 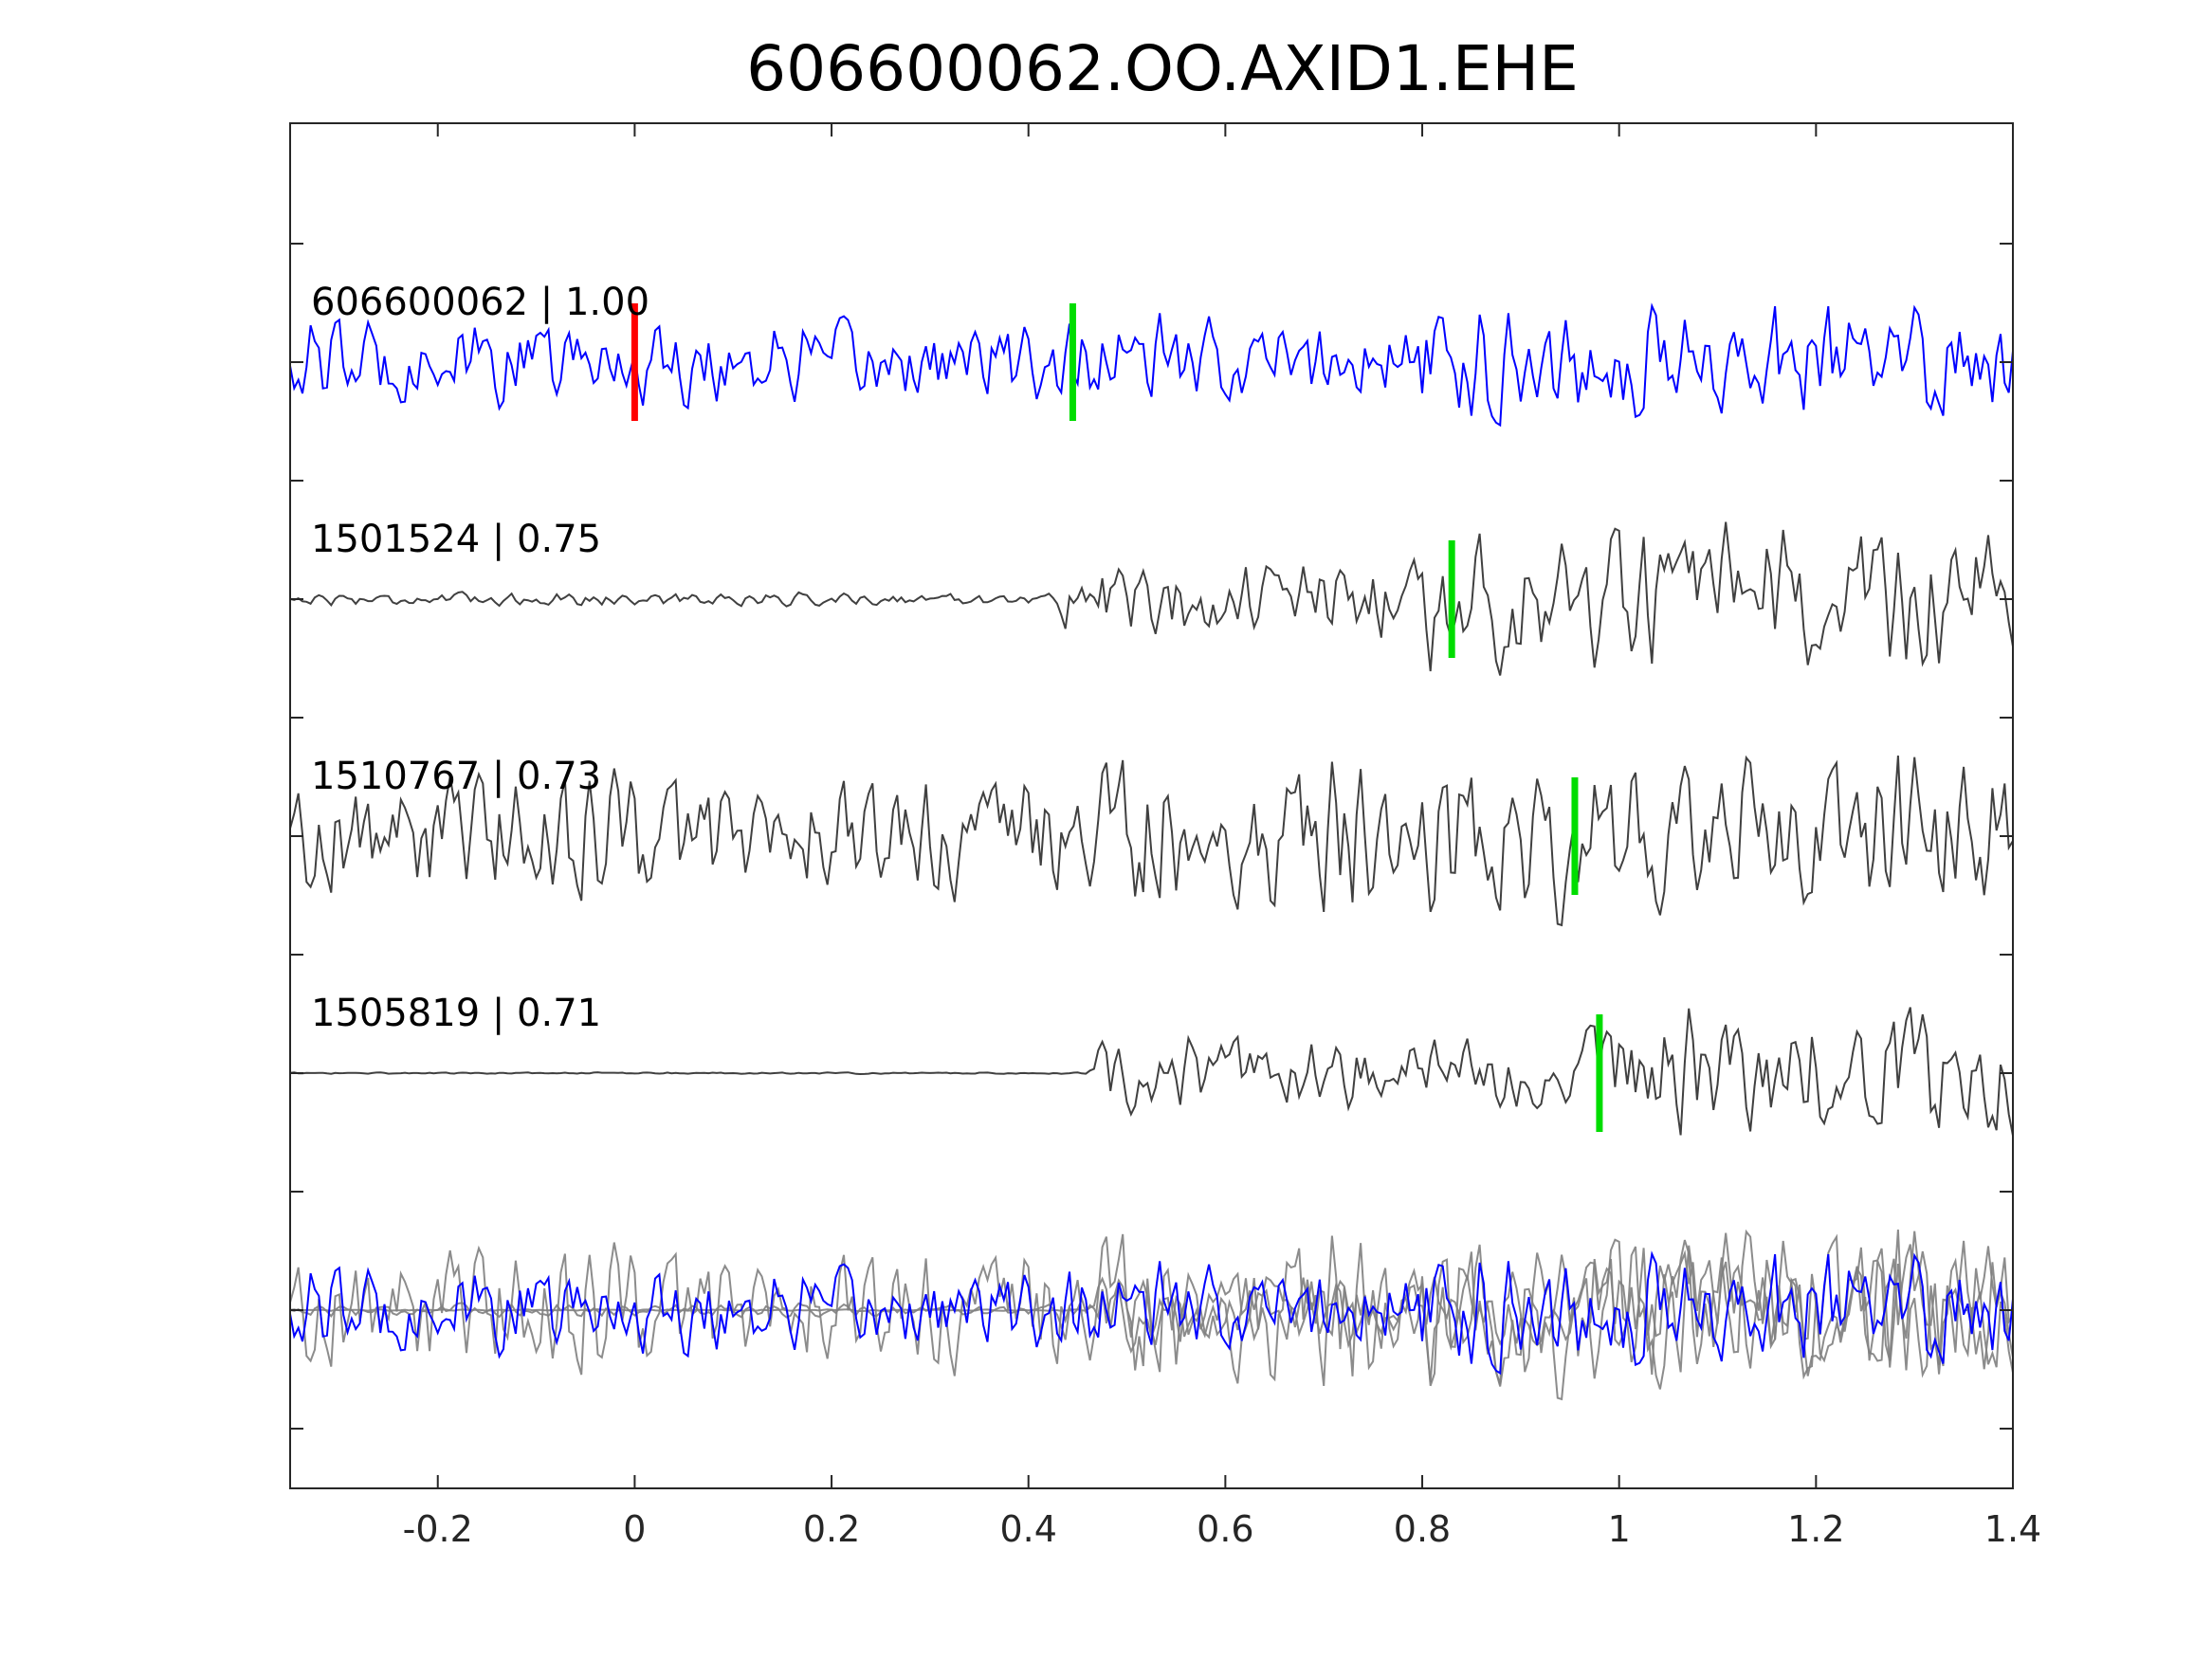 I want to click on x-tick-label-8: 1.2, so click(x=1815, y=1529).